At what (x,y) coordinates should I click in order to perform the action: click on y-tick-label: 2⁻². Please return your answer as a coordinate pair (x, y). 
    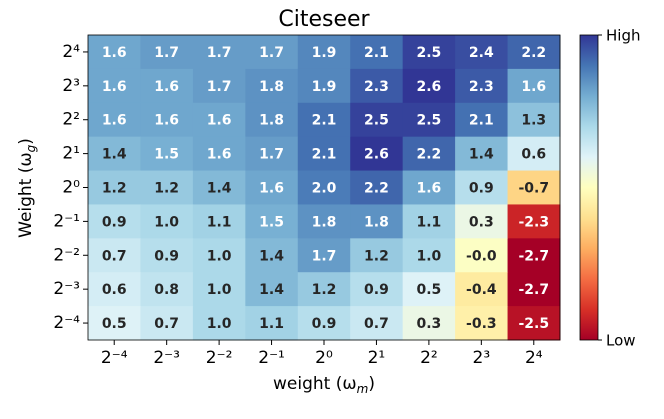
    Looking at the image, I should click on (66, 255).